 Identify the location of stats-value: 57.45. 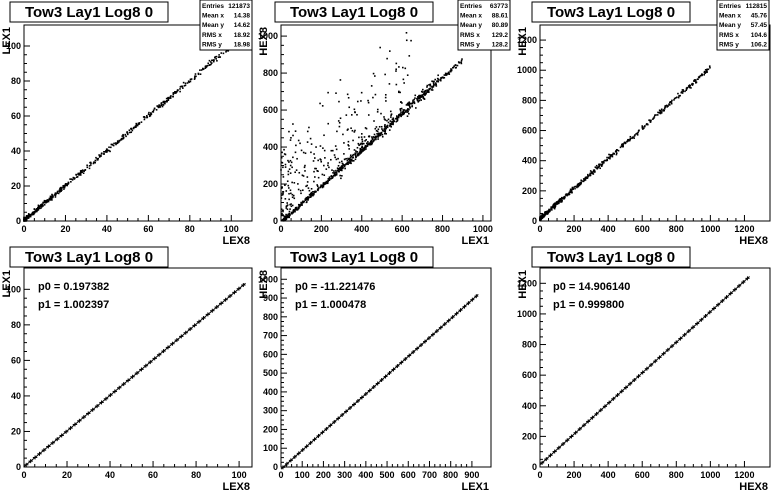
(759, 25).